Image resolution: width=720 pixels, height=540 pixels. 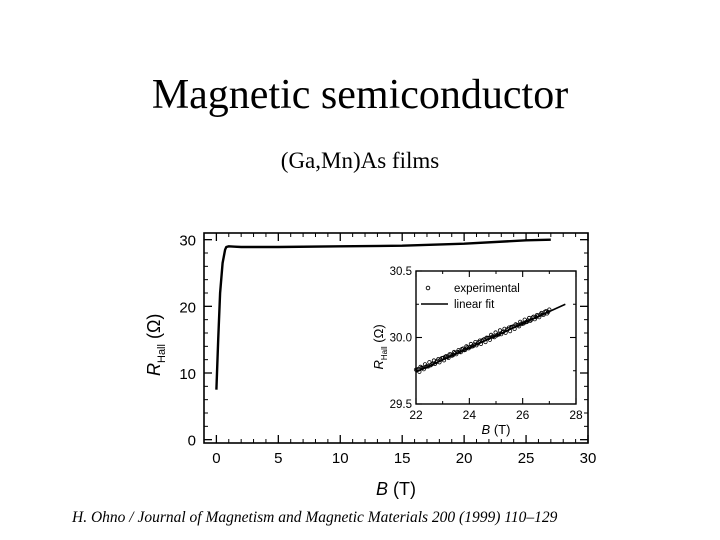 I want to click on figure-caption: (Ga,Mn)As films, so click(x=360, y=160).